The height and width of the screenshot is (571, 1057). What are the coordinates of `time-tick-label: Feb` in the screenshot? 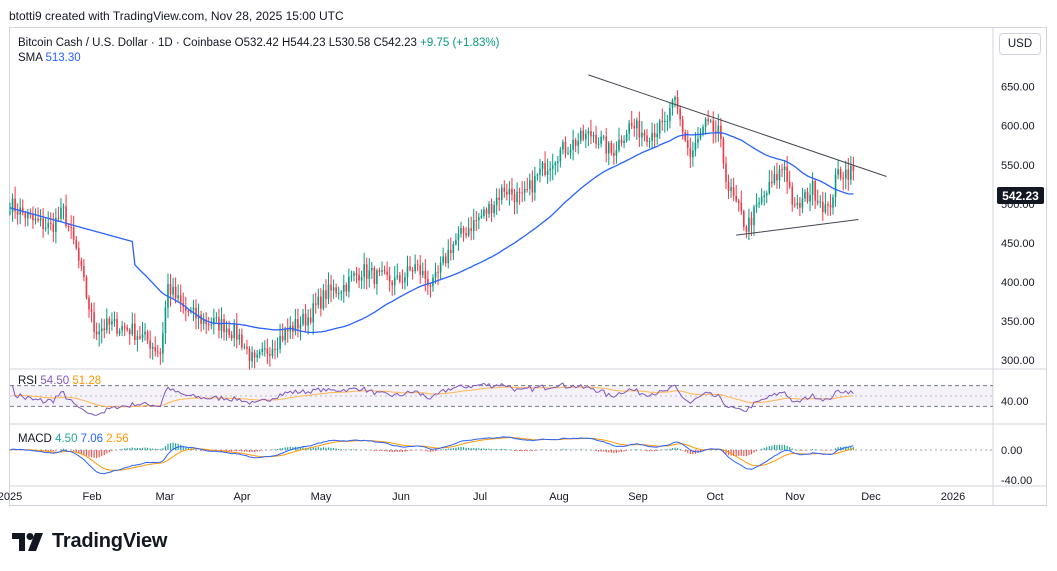 It's located at (92, 497).